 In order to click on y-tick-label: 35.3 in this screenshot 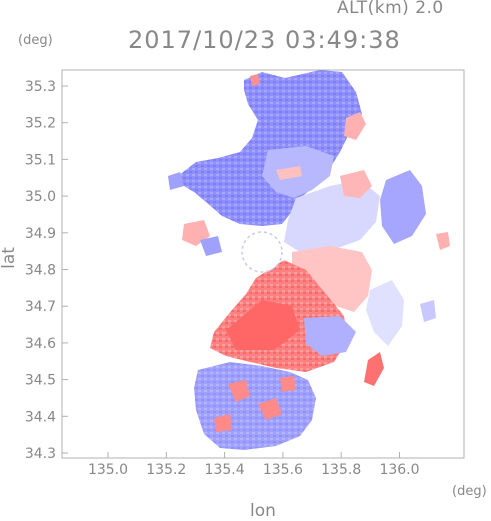, I will do `click(40, 87)`.